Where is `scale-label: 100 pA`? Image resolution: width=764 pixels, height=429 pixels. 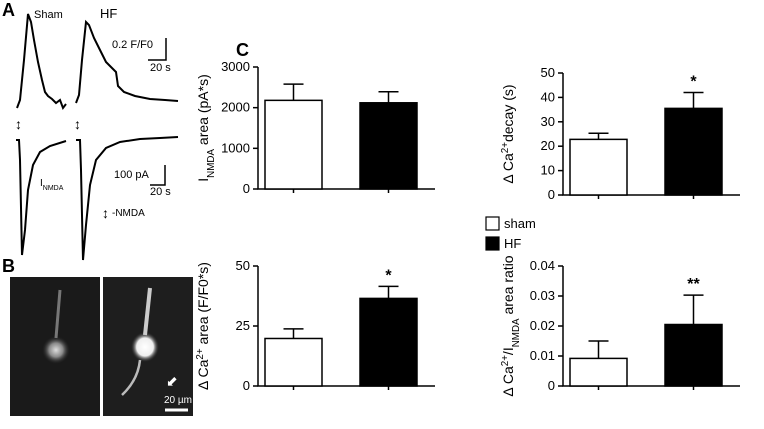 scale-label: 100 pA is located at coordinates (132, 175).